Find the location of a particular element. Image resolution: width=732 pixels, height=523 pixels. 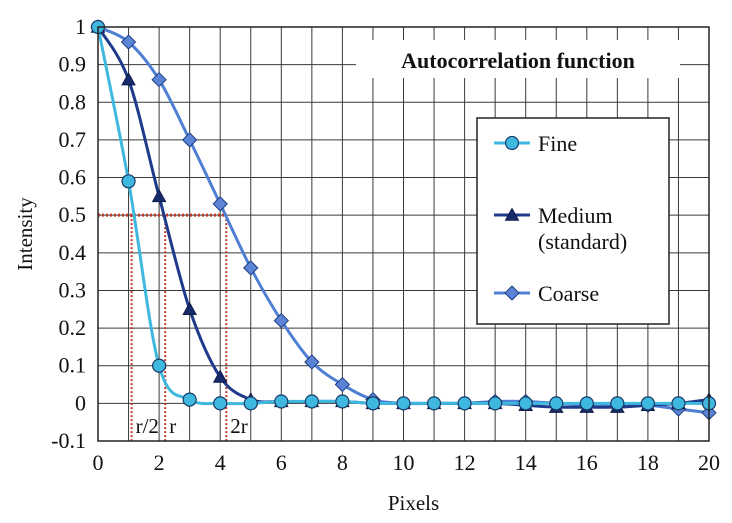

x-axis-label: Pixels is located at coordinates (413, 503).